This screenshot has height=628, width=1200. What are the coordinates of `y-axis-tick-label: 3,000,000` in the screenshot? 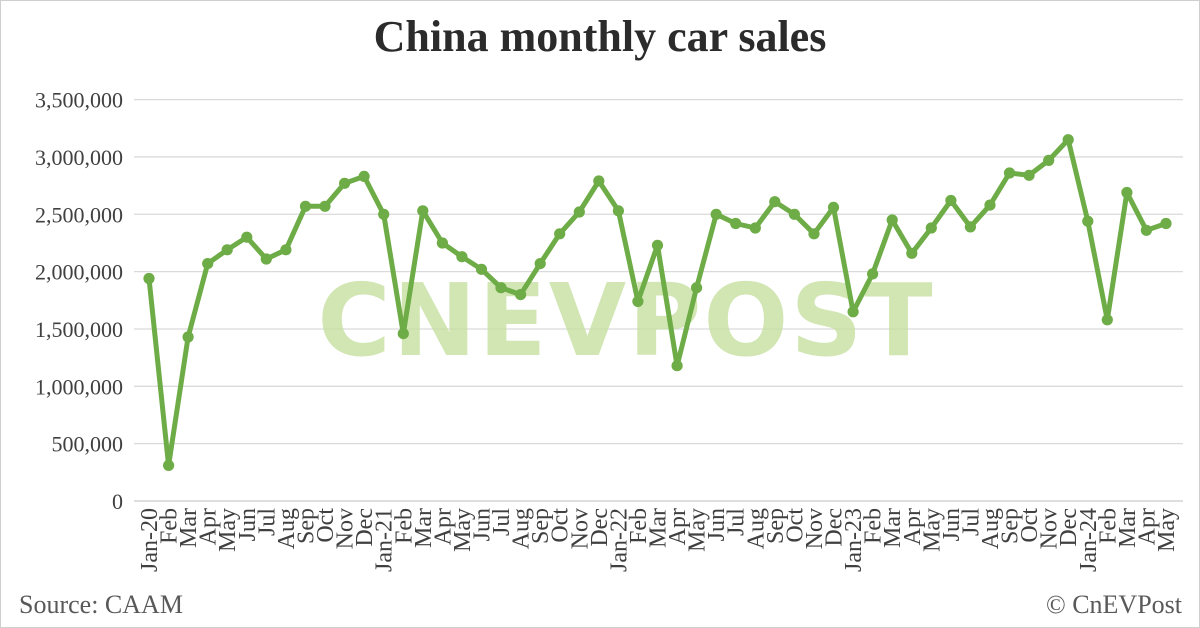 It's located at (79, 157).